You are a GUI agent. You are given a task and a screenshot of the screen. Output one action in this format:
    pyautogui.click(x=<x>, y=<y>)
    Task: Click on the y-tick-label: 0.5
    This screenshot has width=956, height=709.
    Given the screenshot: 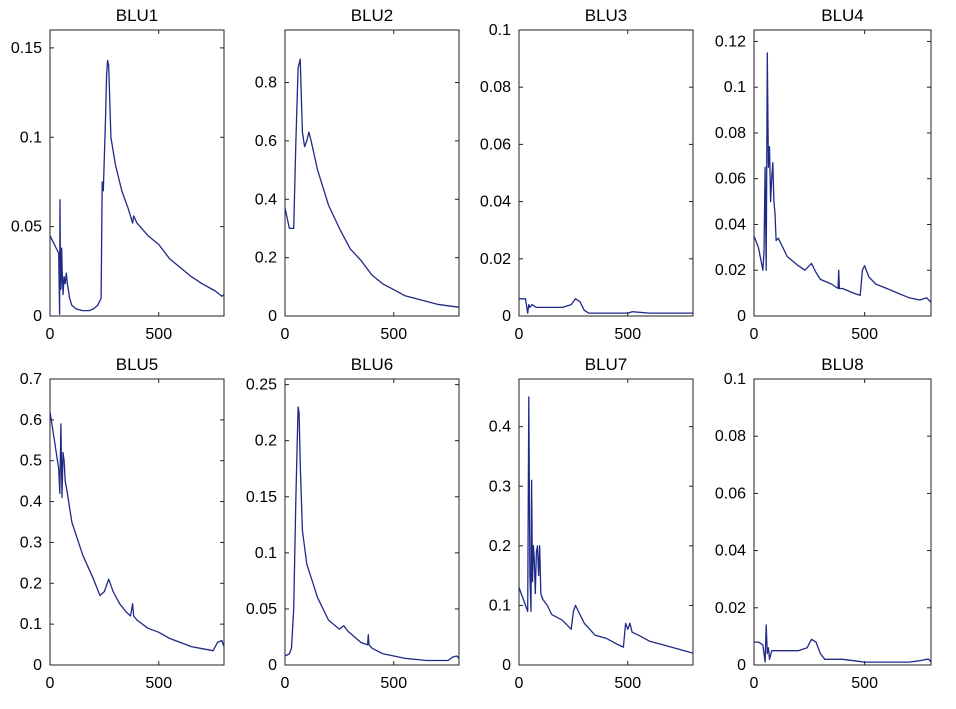 What is the action you would take?
    pyautogui.click(x=31, y=461)
    